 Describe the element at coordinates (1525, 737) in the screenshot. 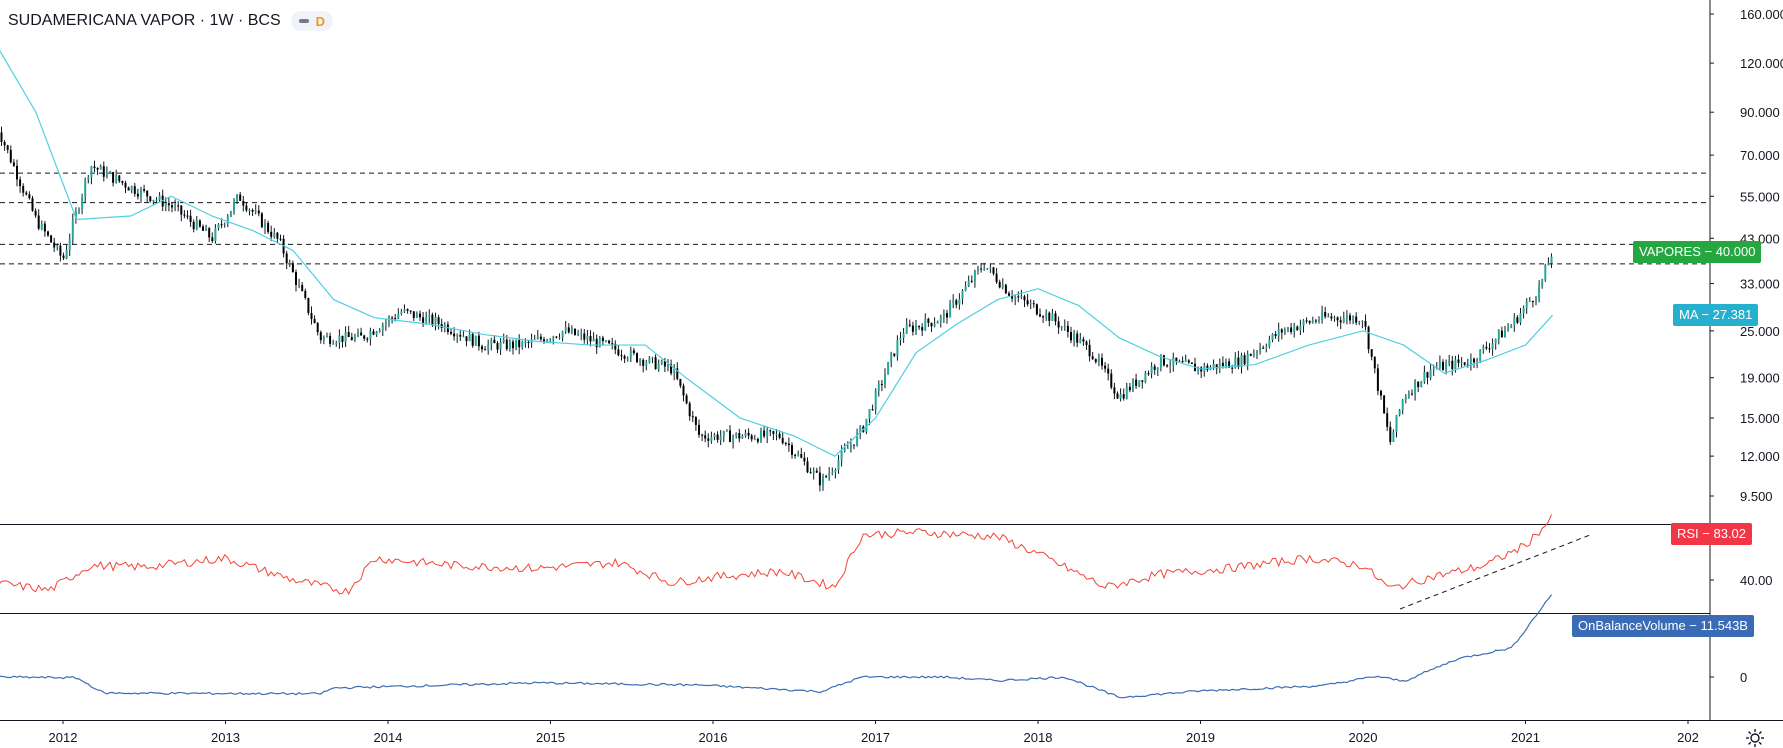

I see `time-tick-label: 2021` at that location.